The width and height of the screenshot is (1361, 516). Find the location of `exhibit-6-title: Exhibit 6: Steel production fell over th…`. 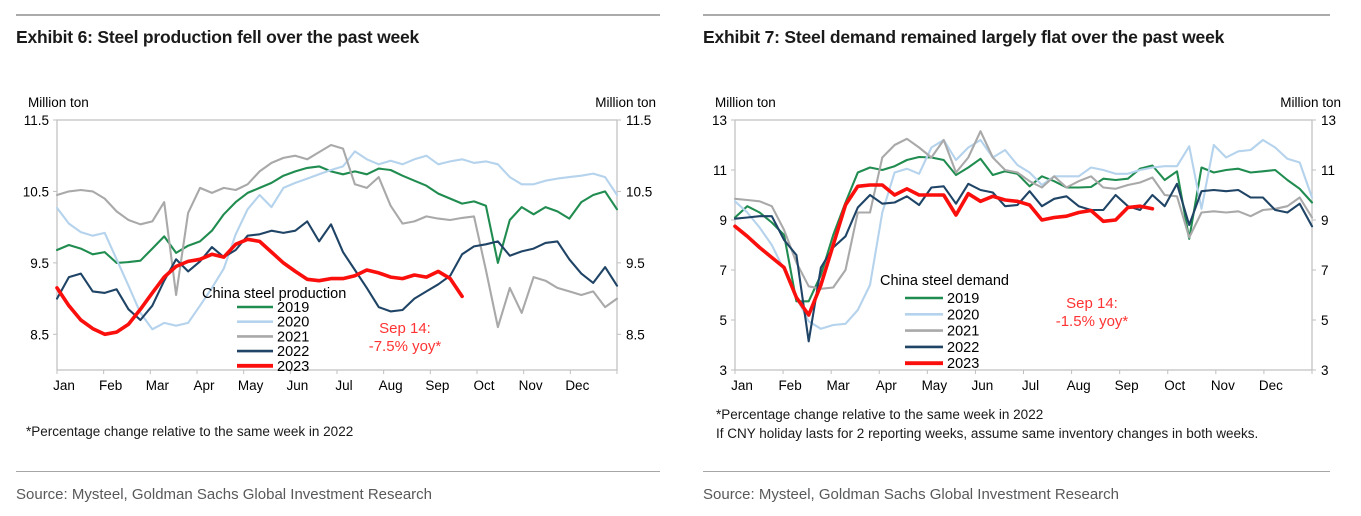

exhibit-6-title: Exhibit 6: Steel production fell over th… is located at coordinates (218, 37).